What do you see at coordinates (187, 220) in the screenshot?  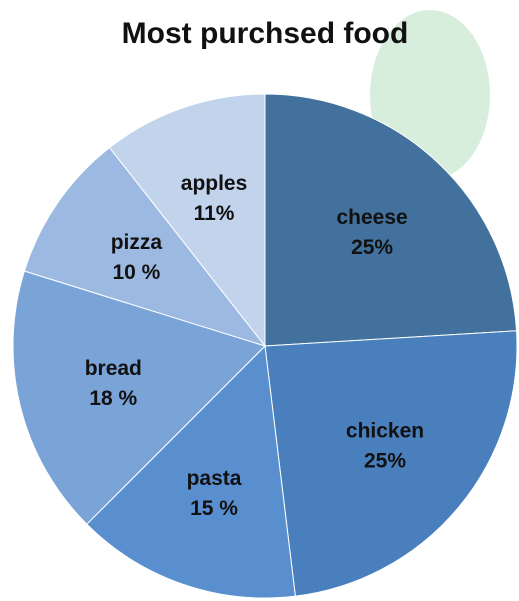 I see `pie-slice` at bounding box center [187, 220].